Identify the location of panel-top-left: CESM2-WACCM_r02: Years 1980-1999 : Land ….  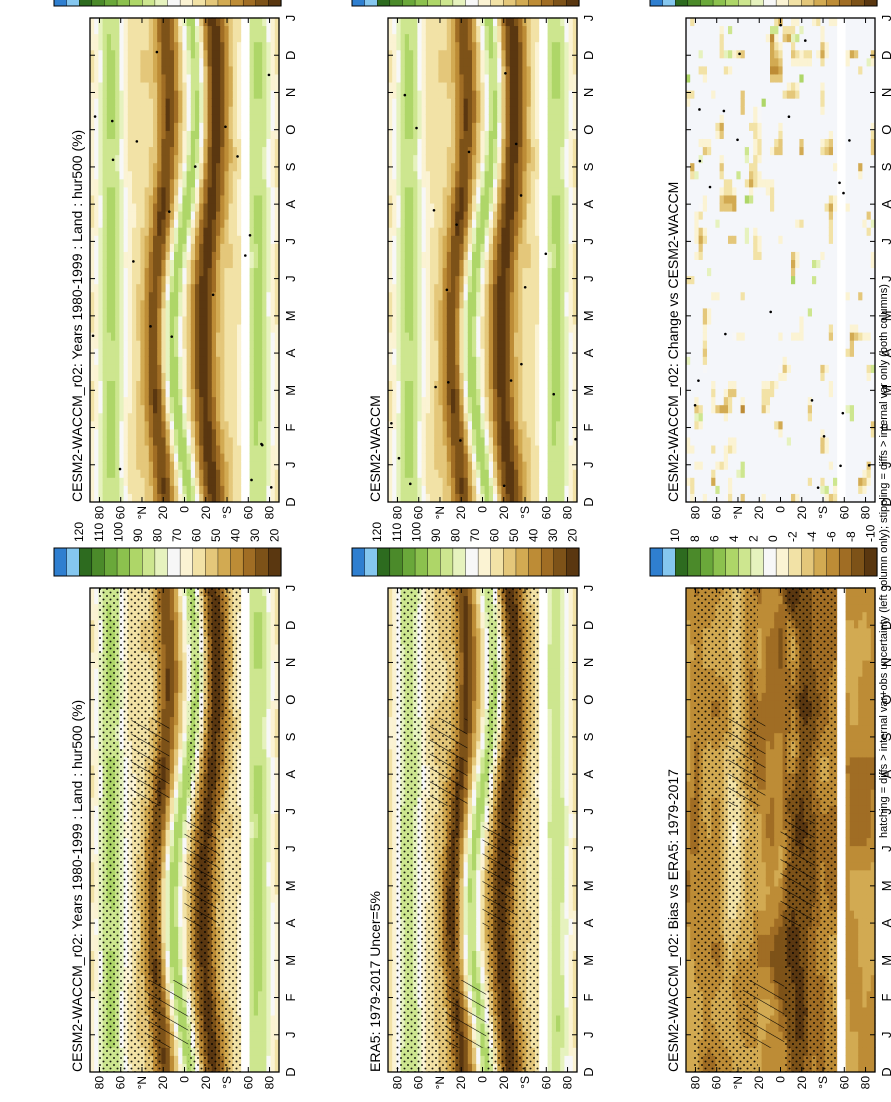
(175, 805).